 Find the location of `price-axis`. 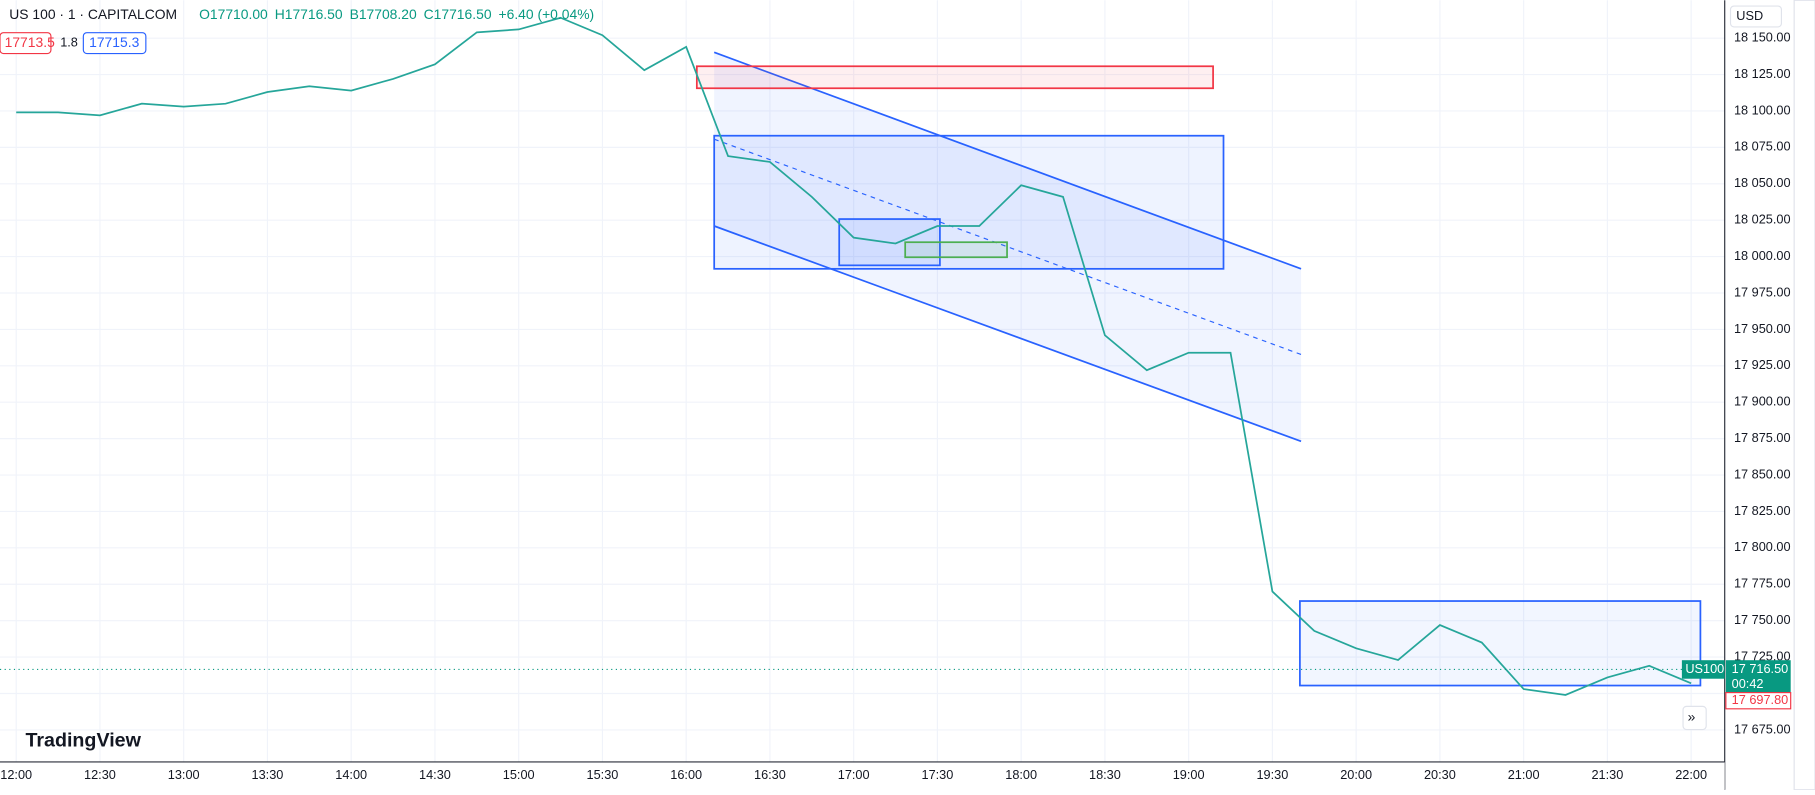

price-axis is located at coordinates (1759, 395).